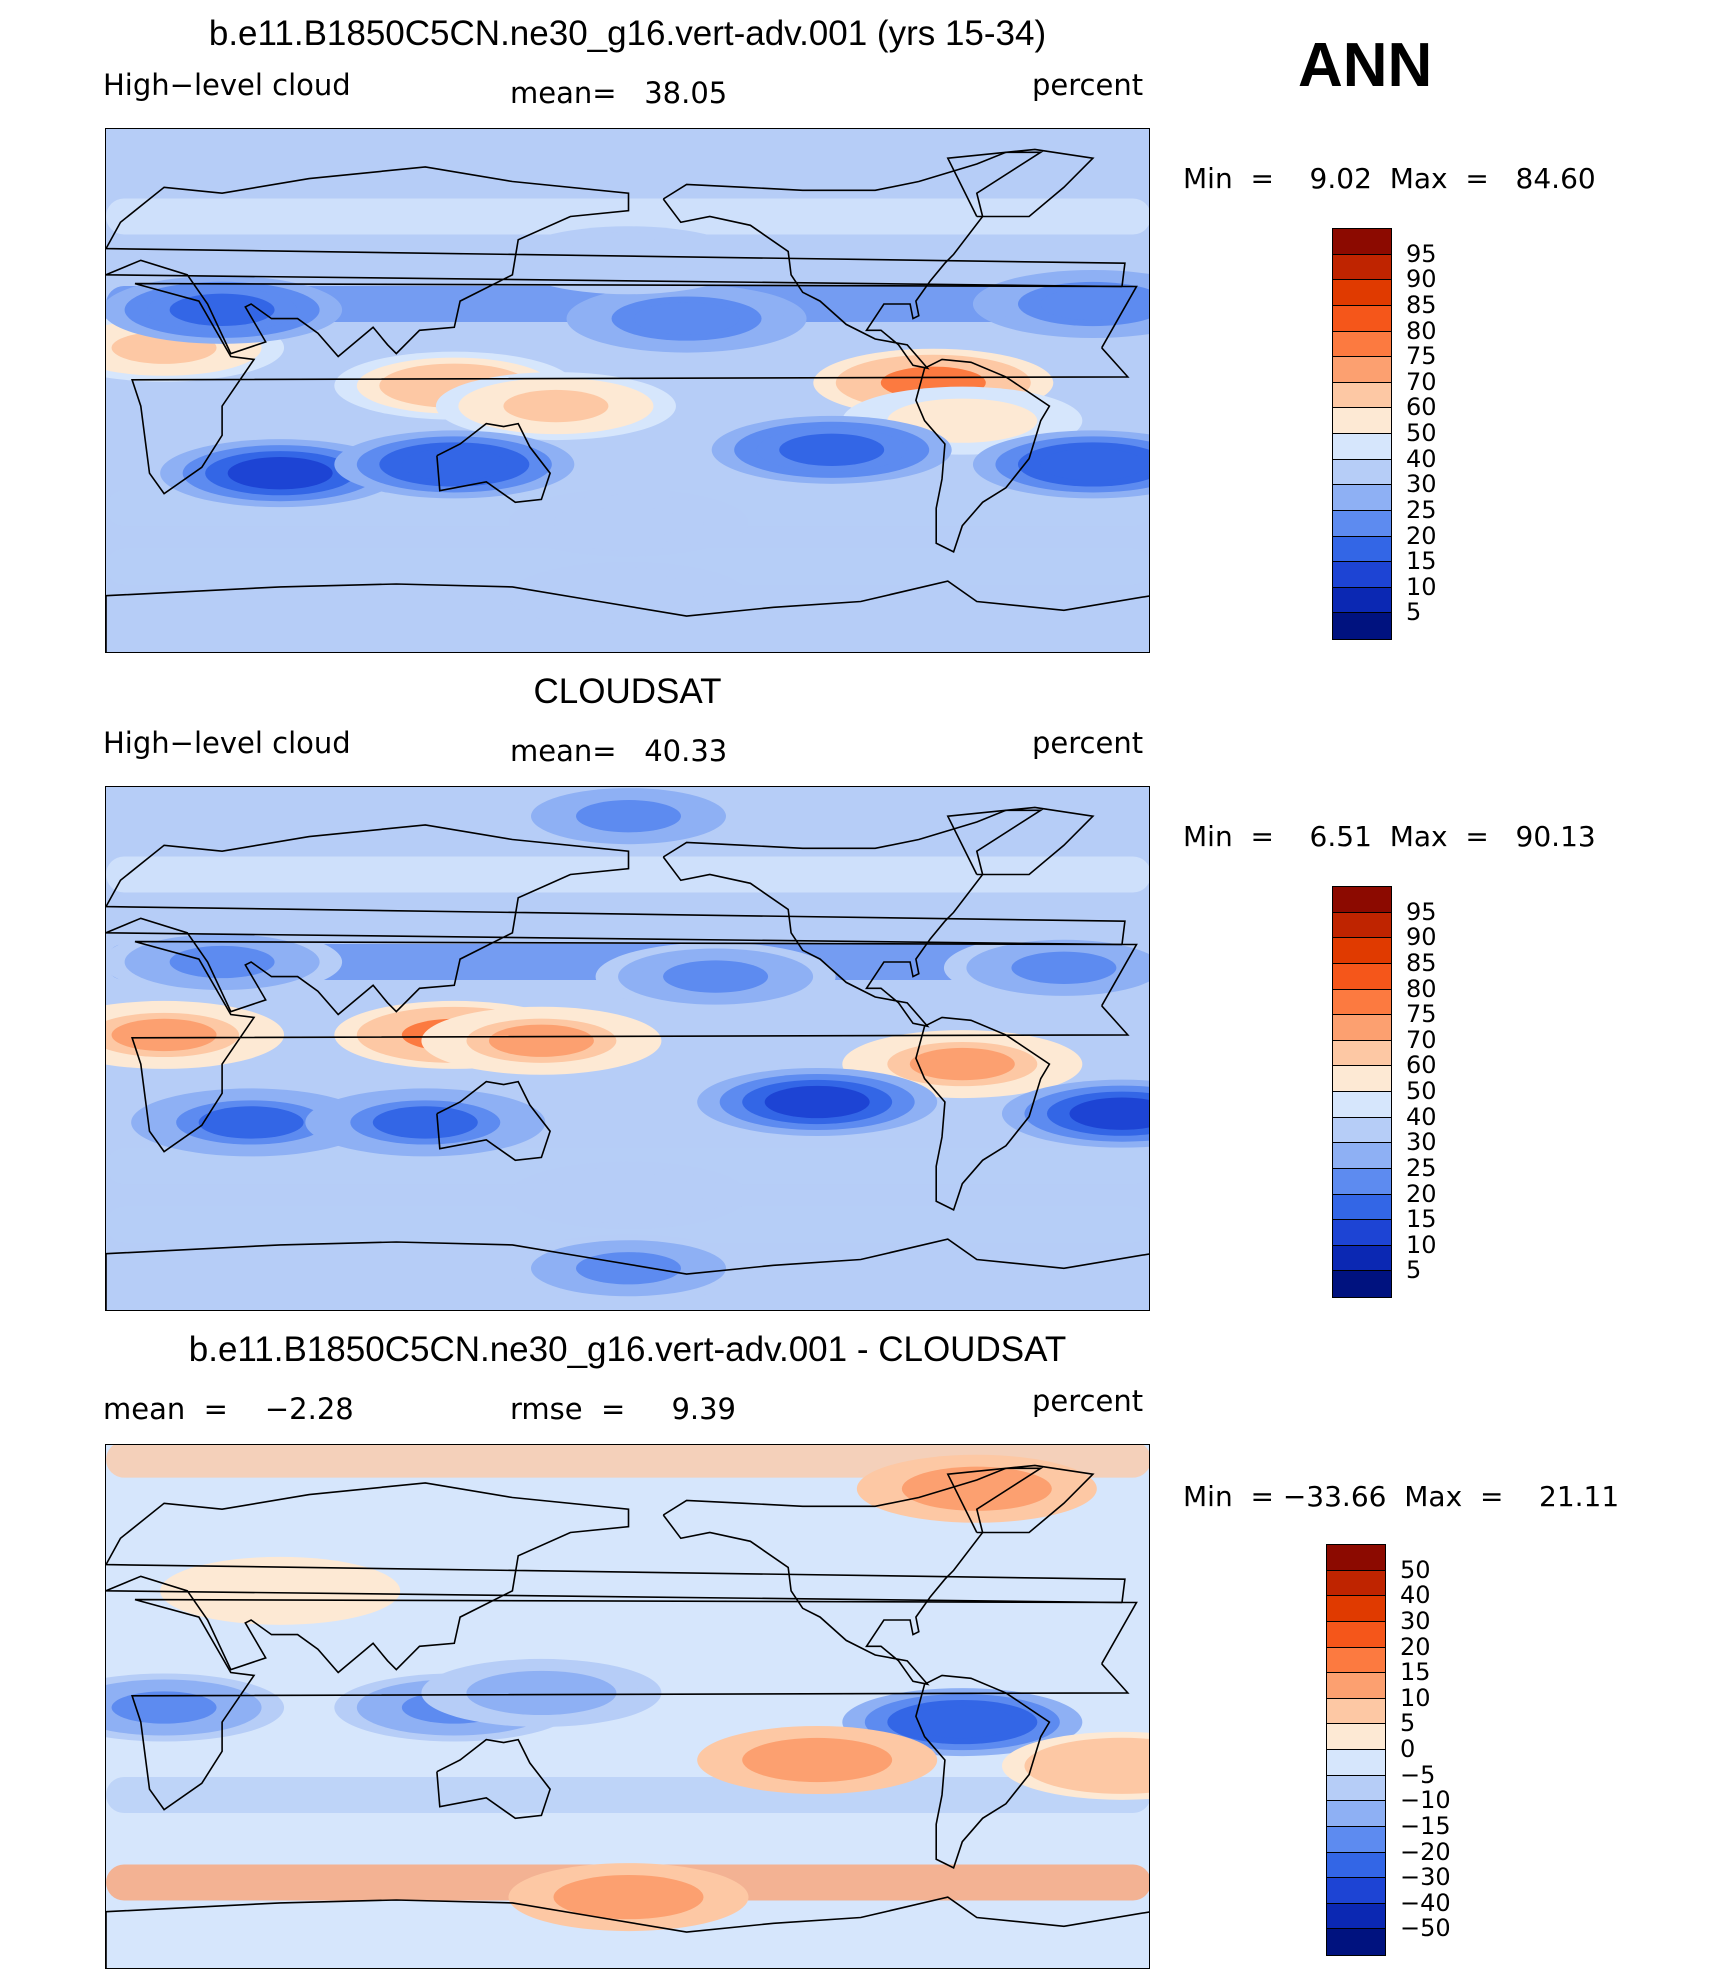  Describe the element at coordinates (1408, 1749) in the screenshot. I see `colorbar-tick-label: 0` at that location.